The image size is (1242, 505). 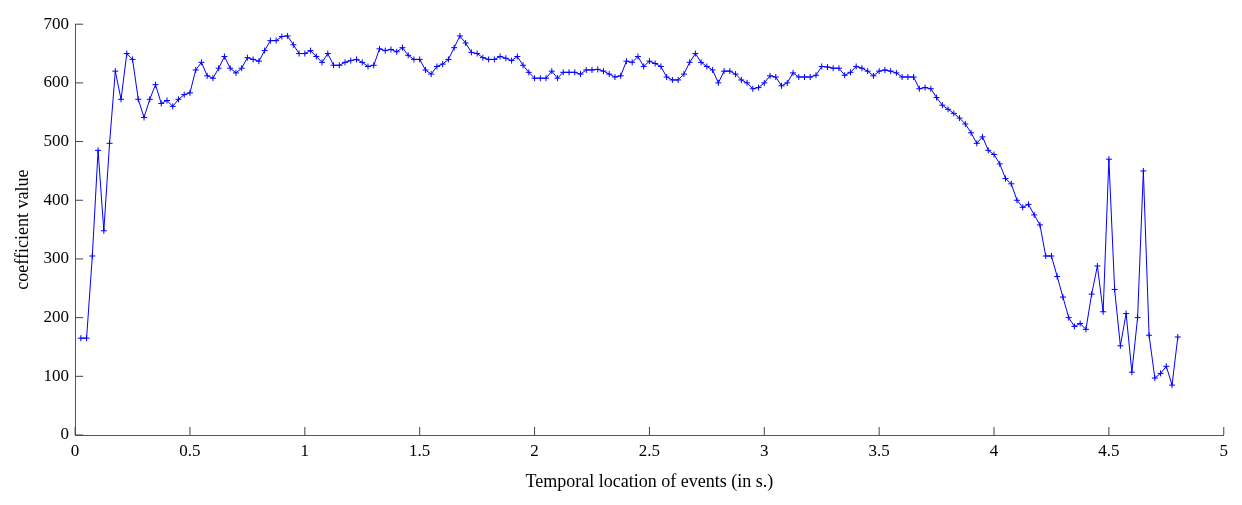 I want to click on y-tick-label: 0, so click(x=65, y=434).